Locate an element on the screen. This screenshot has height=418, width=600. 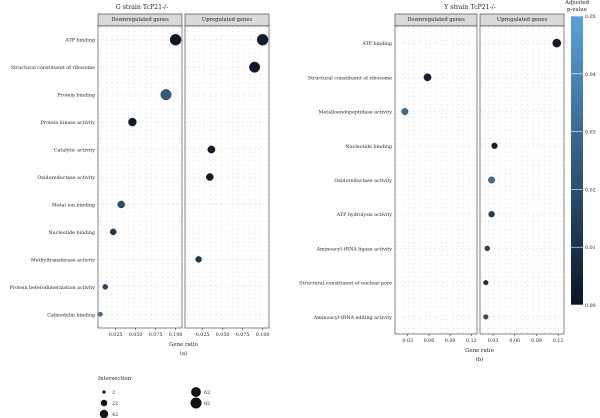
category-label-calmodulin-binding: Calmodulin binding is located at coordinates (71, 315).